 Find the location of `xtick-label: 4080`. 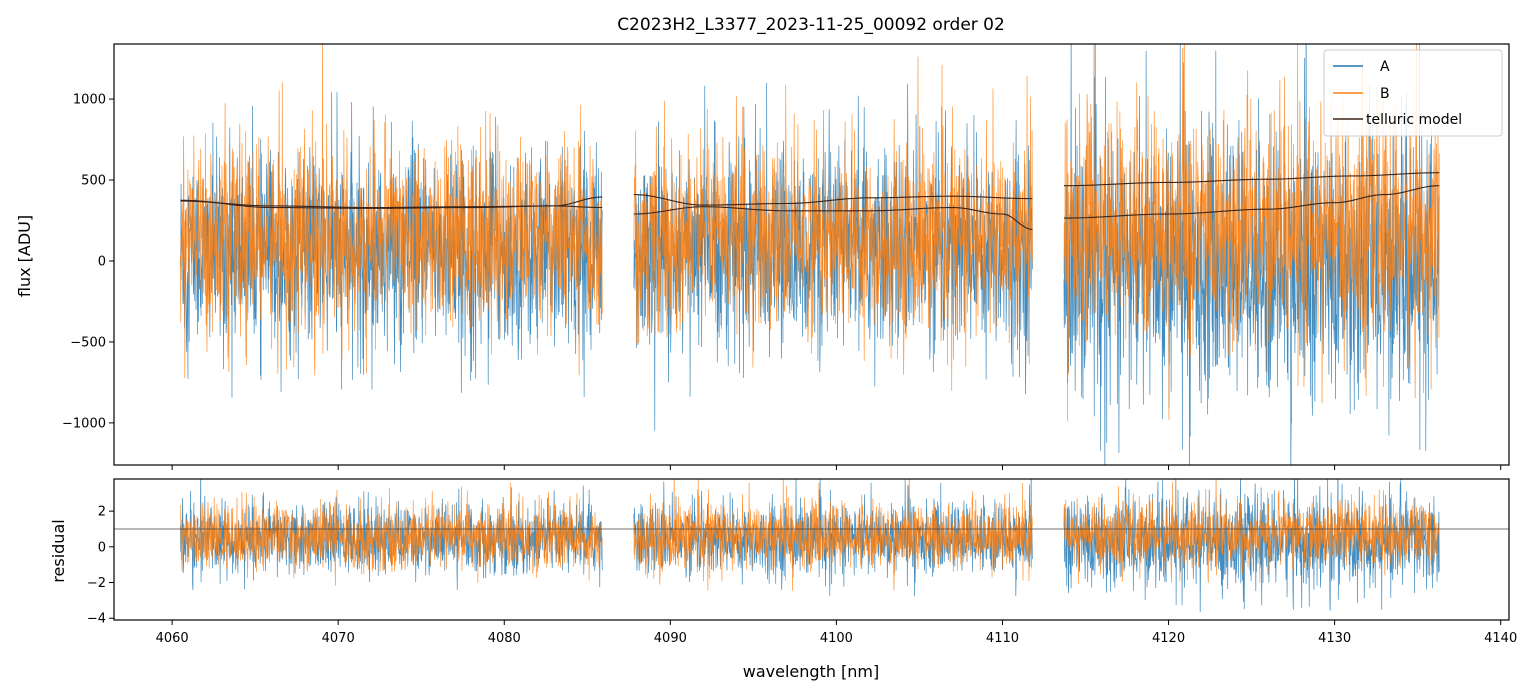

xtick-label: 4080 is located at coordinates (504, 638).